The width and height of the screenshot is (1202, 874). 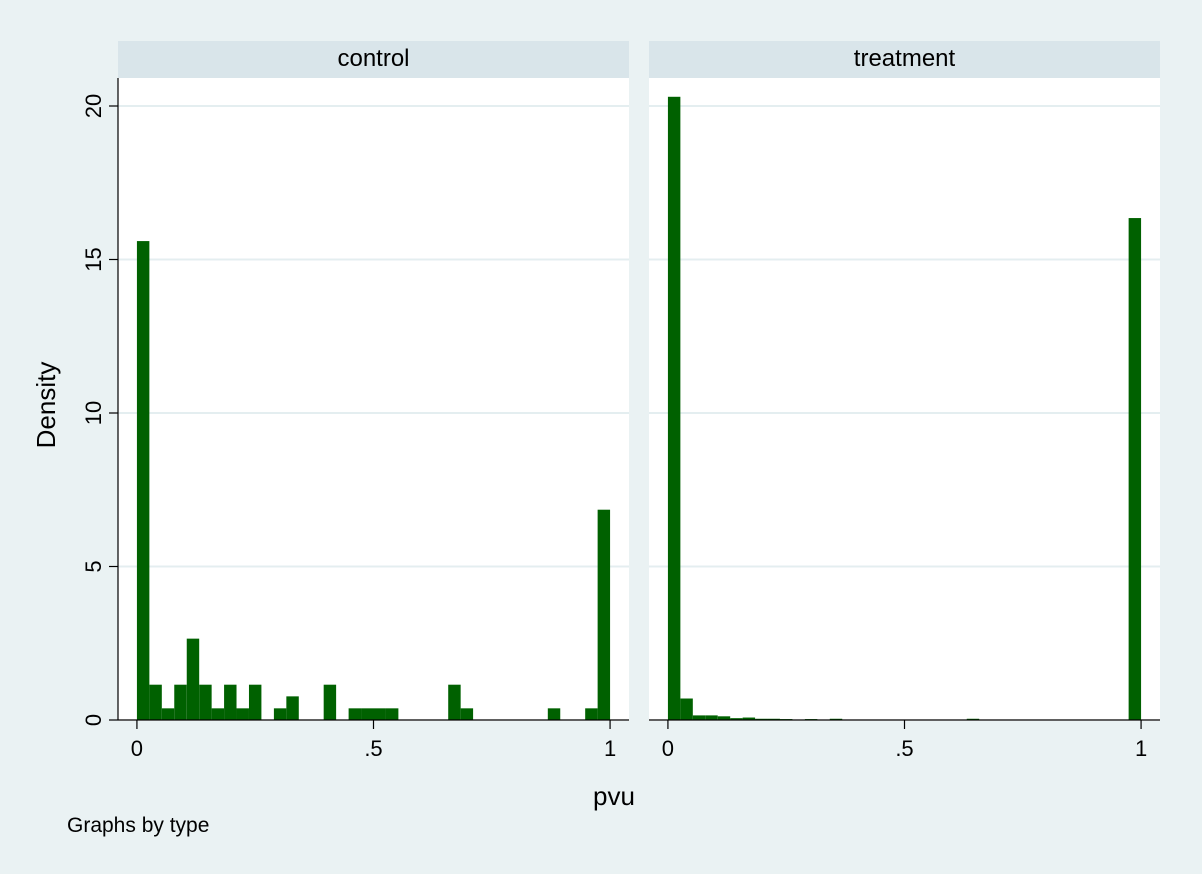 I want to click on panel-title: treatment, so click(x=905, y=58).